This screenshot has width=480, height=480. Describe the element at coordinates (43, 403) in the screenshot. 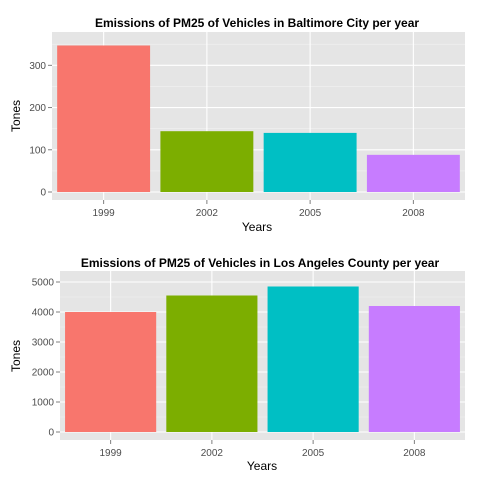

I see `y-tick-label: 1000` at that location.